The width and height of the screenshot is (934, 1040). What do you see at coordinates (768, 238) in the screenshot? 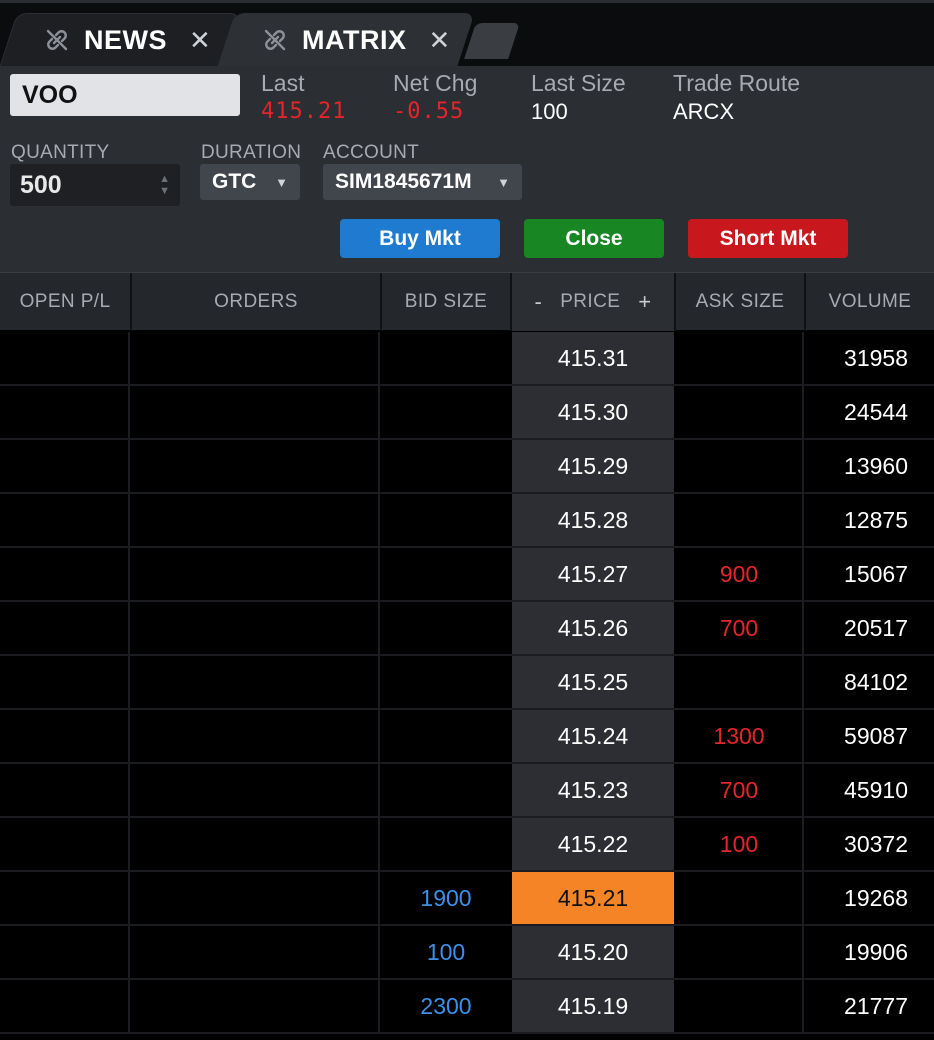
I see `short-market-button: Short Mkt` at bounding box center [768, 238].